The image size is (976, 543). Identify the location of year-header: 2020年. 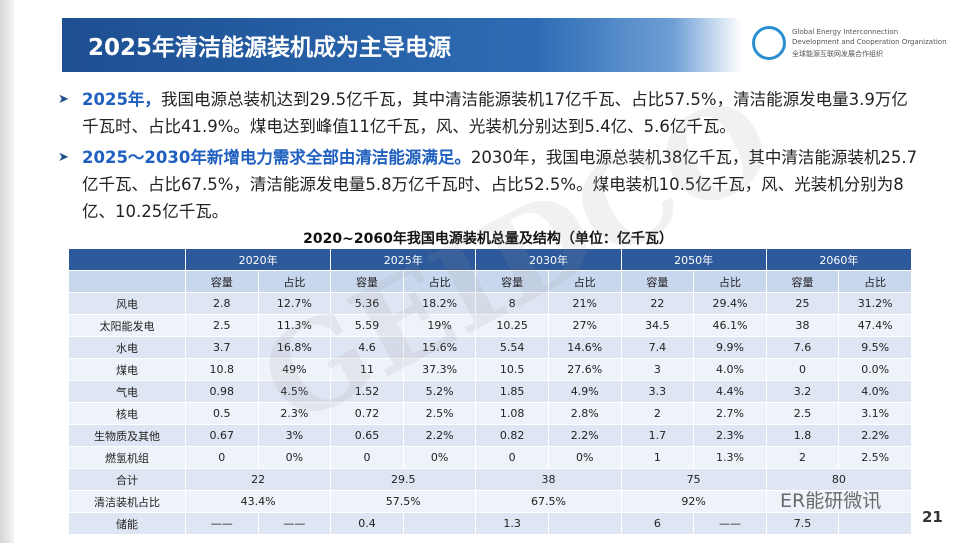
(258, 259).